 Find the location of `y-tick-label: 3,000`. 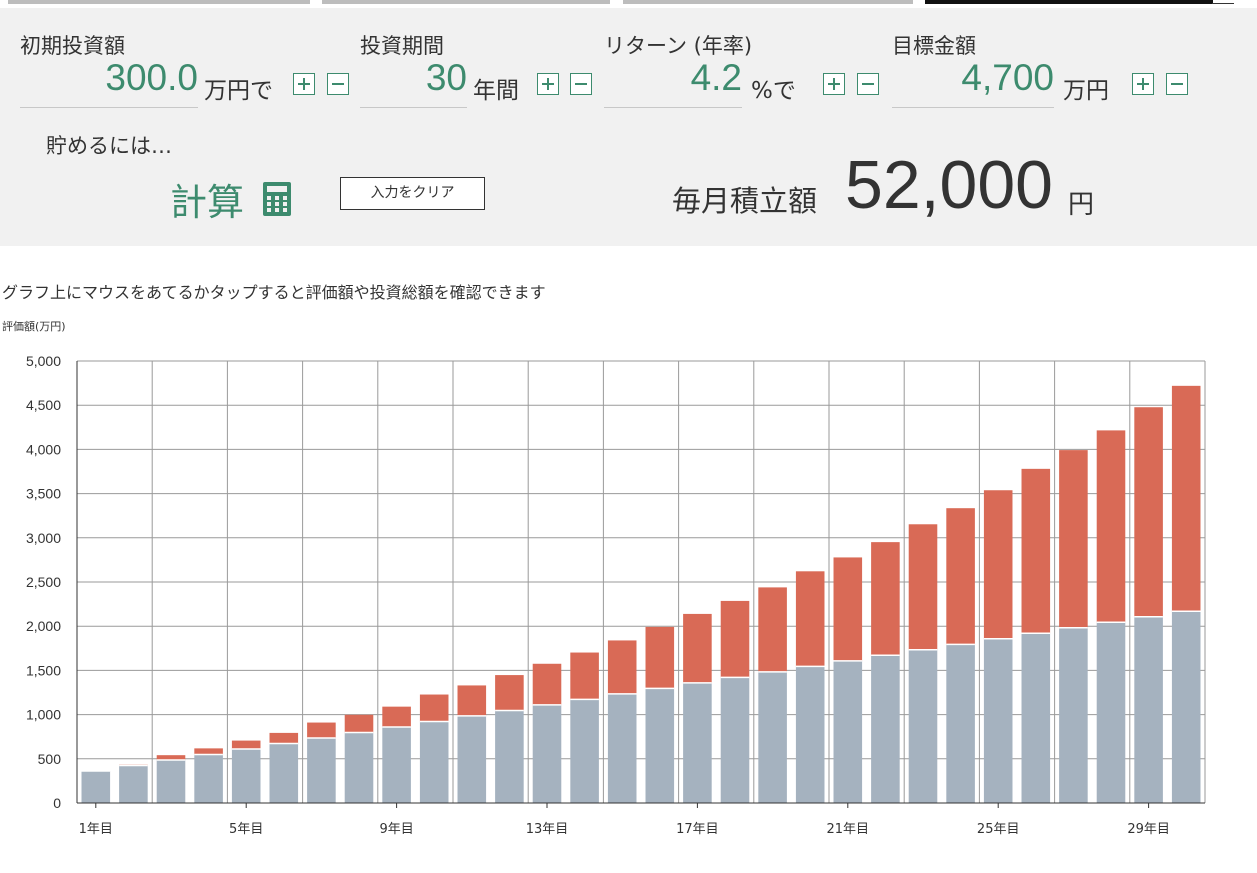

y-tick-label: 3,000 is located at coordinates (43, 538).